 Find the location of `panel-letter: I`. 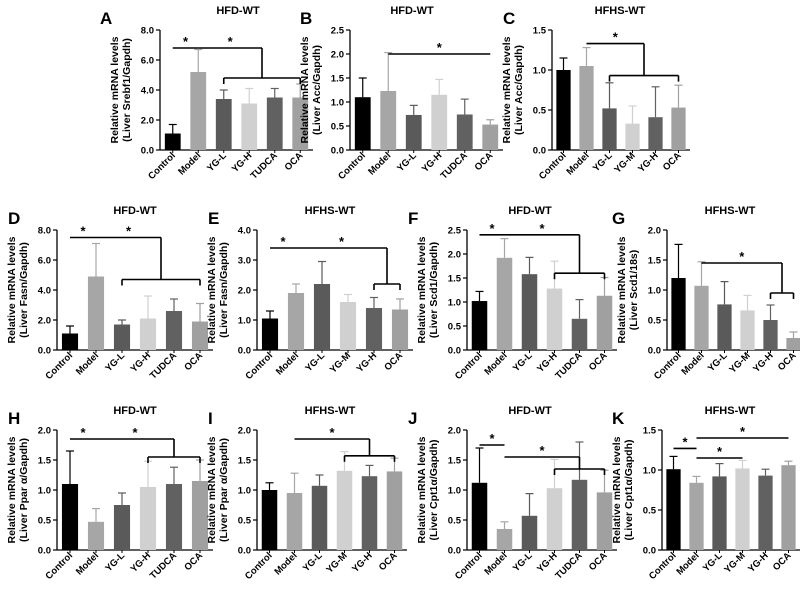

panel-letter: I is located at coordinates (210, 418).